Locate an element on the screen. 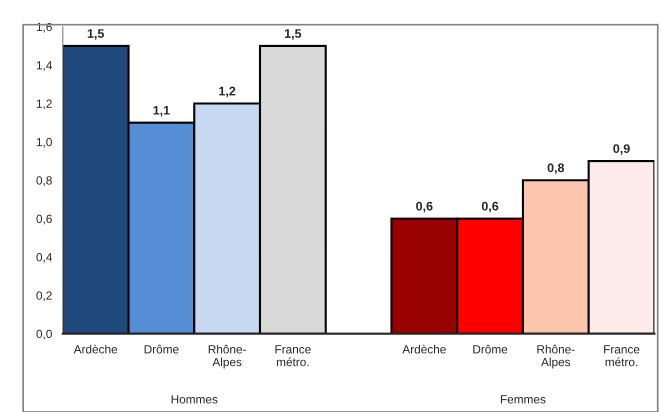 The image size is (661, 412). data-label: 1,1 is located at coordinates (161, 111).